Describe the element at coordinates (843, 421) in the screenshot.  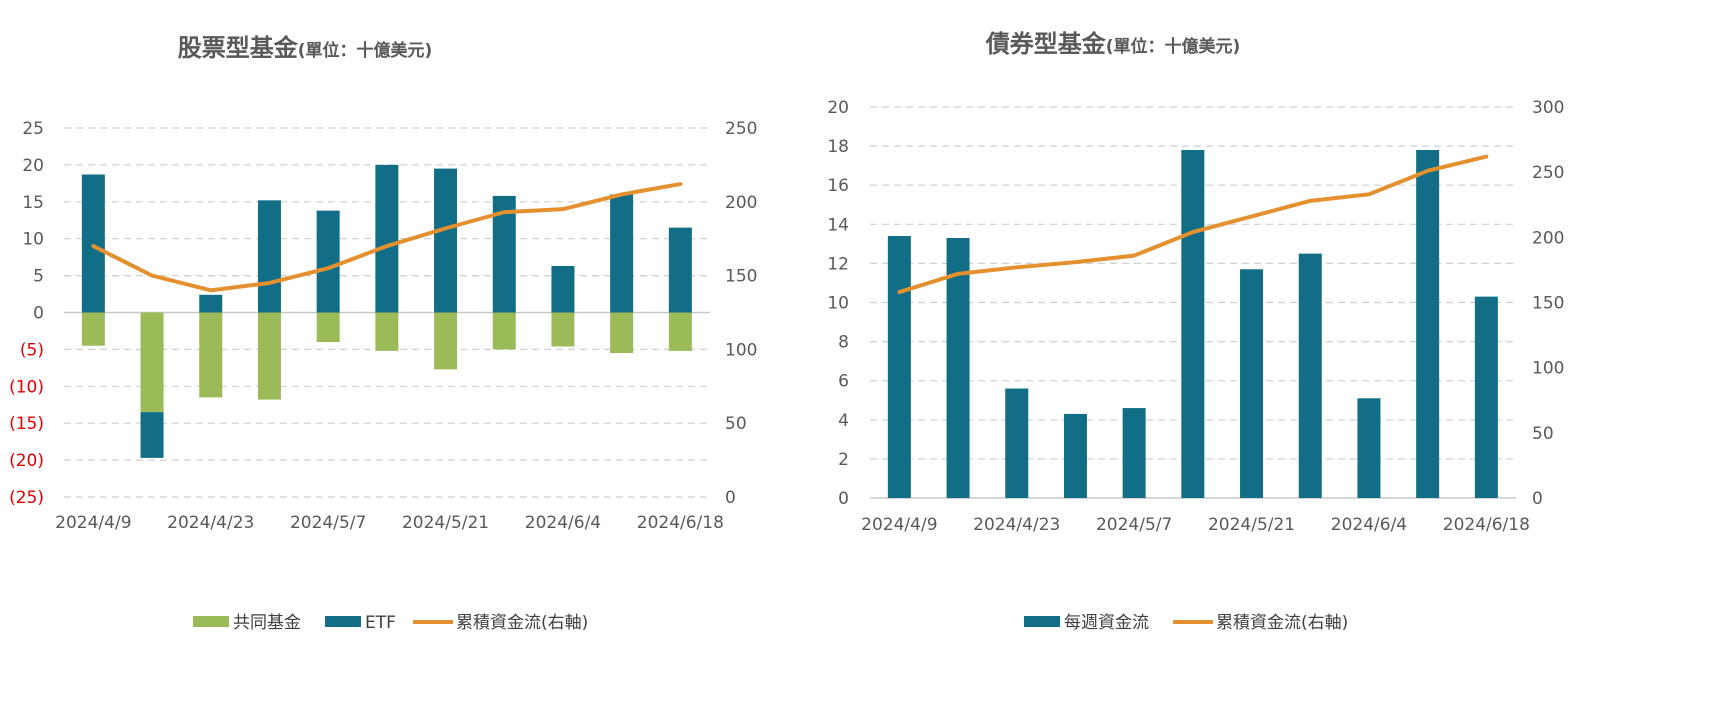
I see `y-left-tick-label: 4` at that location.